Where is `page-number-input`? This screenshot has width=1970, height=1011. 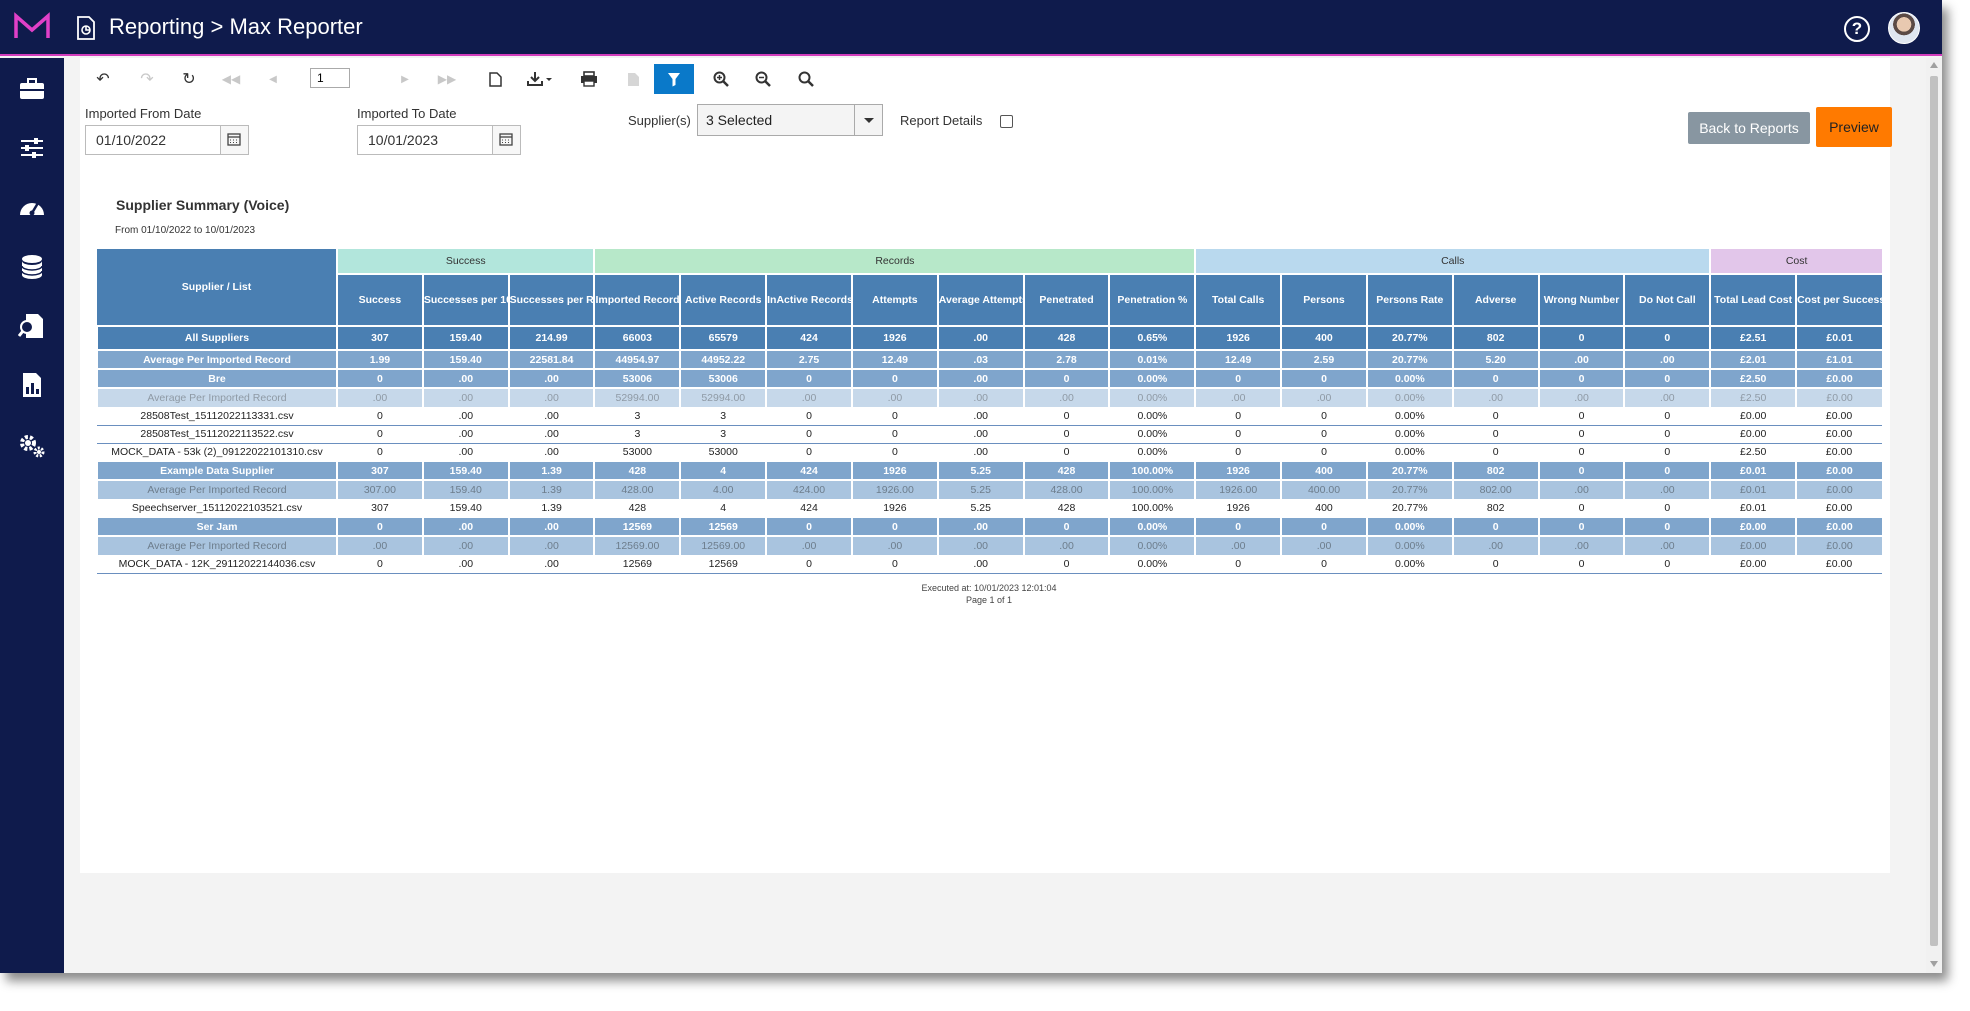 page-number-input is located at coordinates (330, 78).